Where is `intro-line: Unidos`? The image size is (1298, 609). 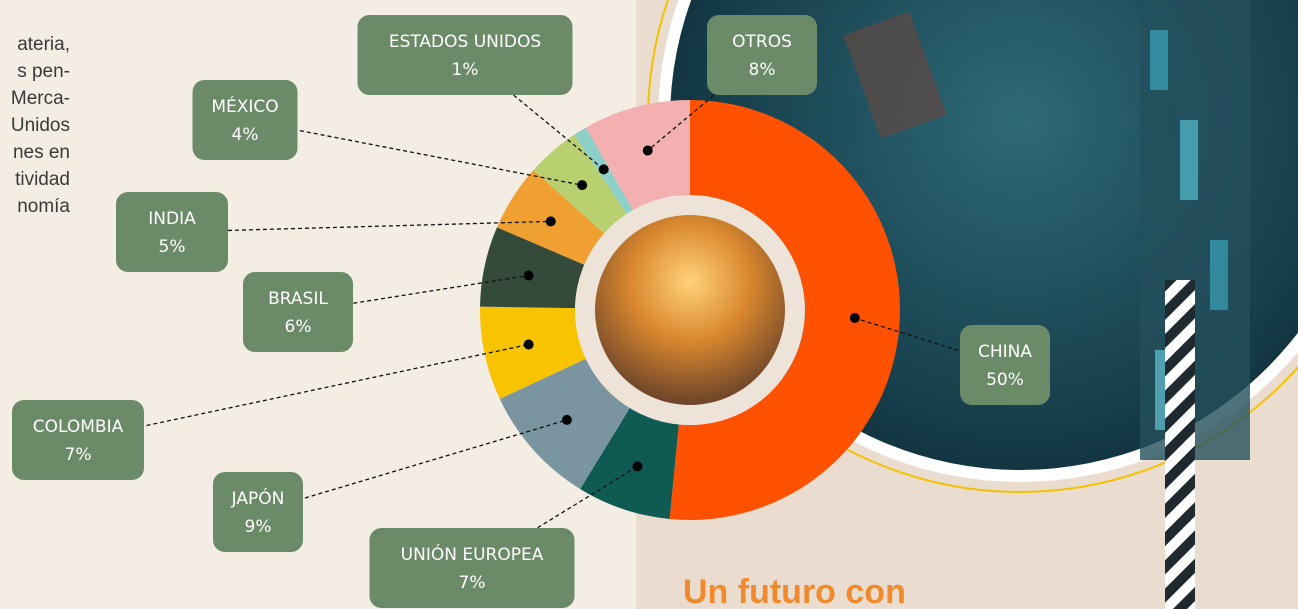 intro-line: Unidos is located at coordinates (40, 125).